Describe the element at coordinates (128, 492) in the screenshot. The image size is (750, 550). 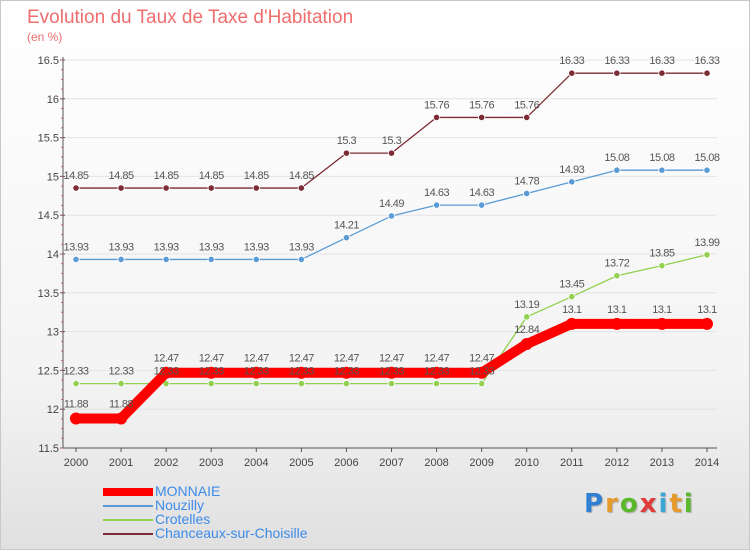
I see `legend-swatch-monnaie` at that location.